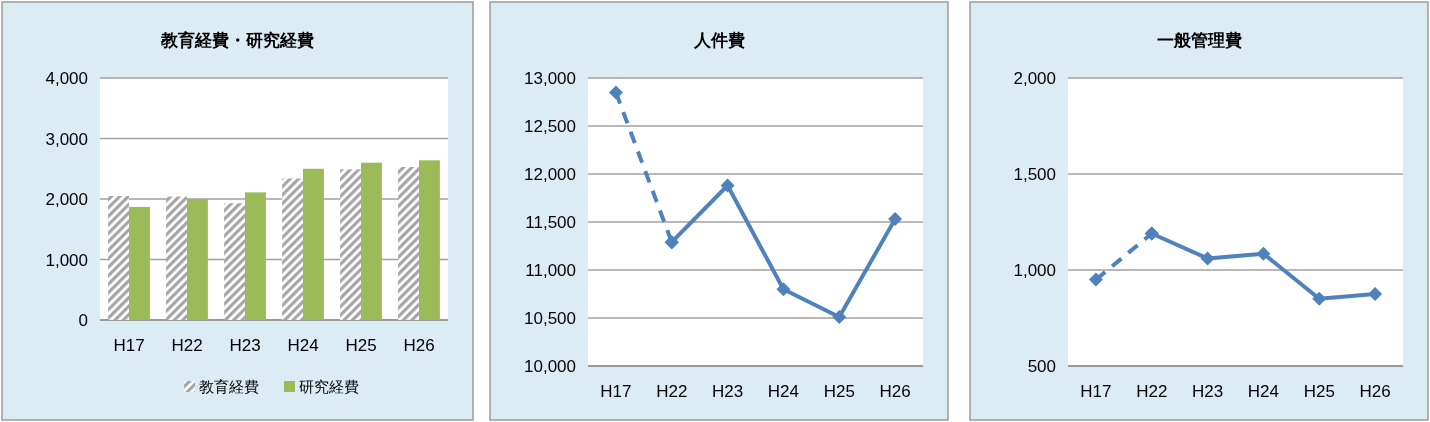 The height and width of the screenshot is (422, 1430). What do you see at coordinates (550, 222) in the screenshot?
I see `y-tick-label: 11,500` at bounding box center [550, 222].